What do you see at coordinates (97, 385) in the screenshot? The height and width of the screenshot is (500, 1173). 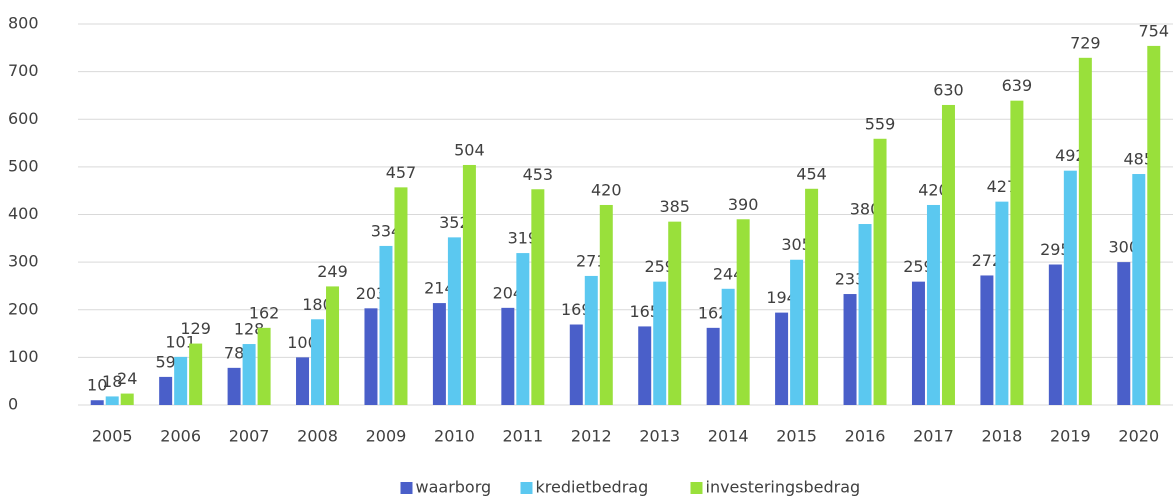 I see `data-label: 10` at bounding box center [97, 385].